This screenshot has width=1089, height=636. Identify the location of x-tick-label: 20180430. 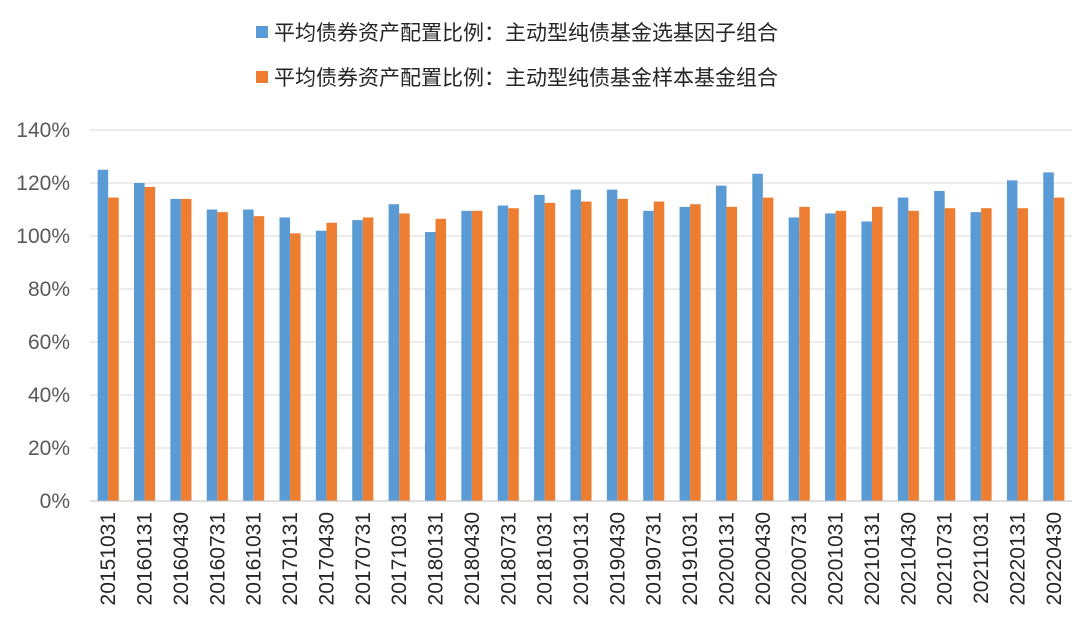
(472, 558).